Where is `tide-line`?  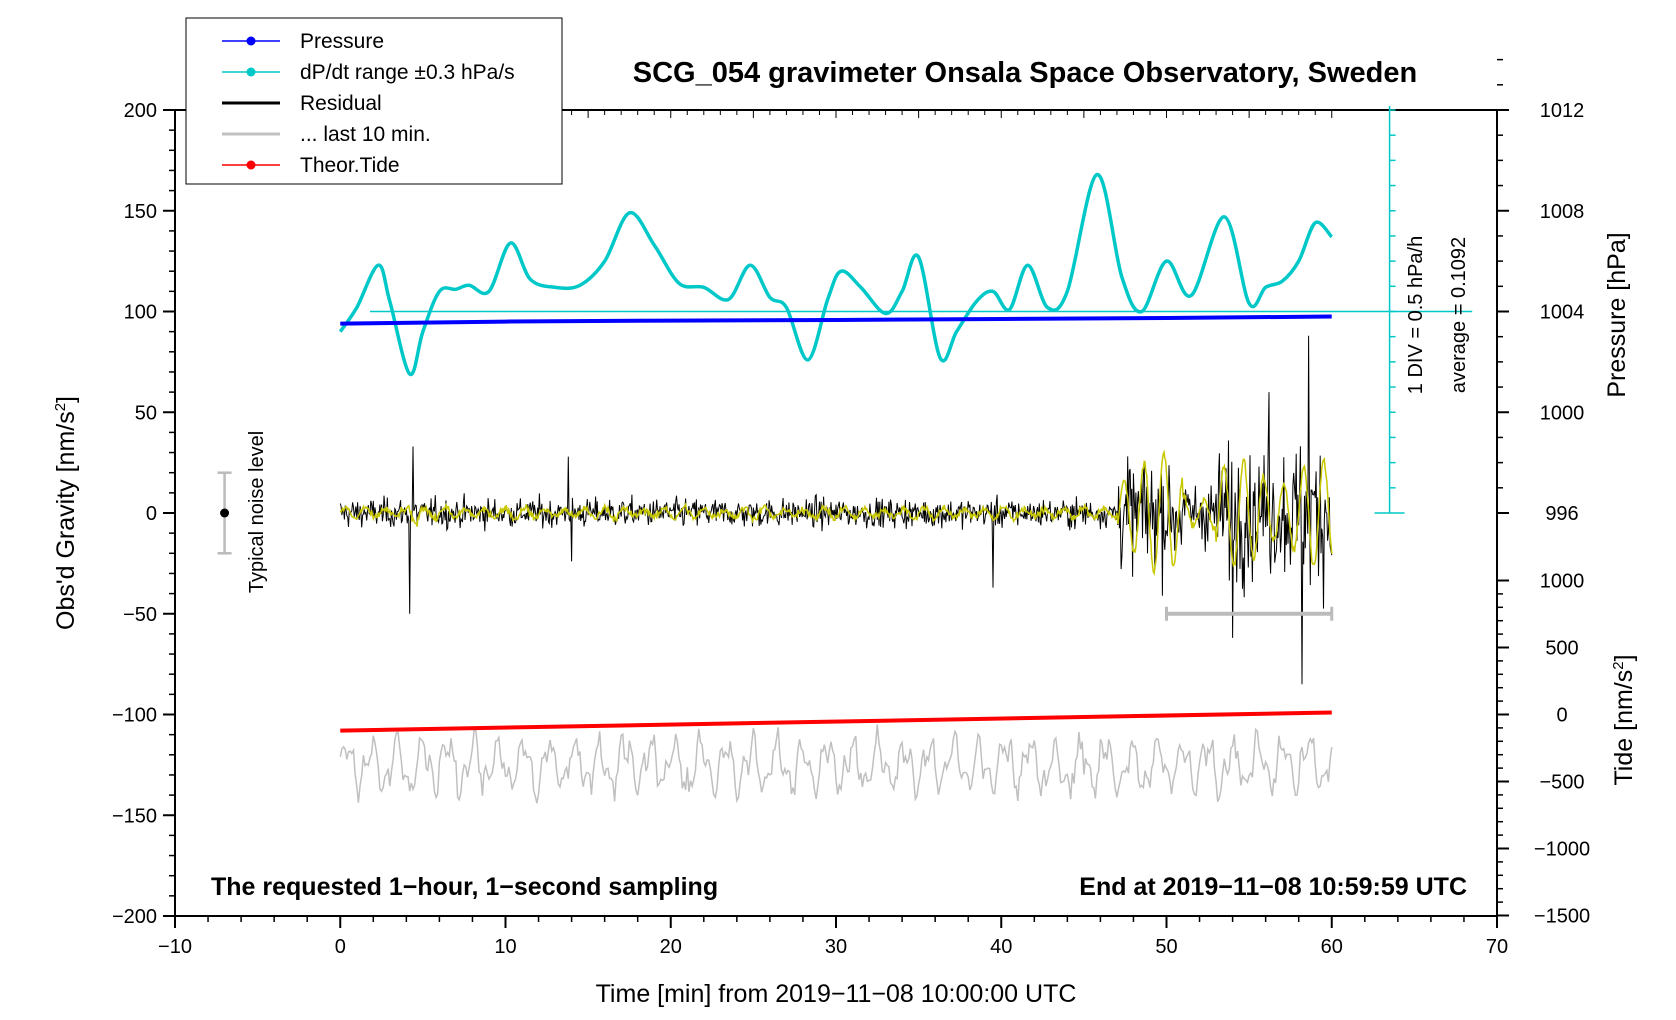
tide-line is located at coordinates (836, 721).